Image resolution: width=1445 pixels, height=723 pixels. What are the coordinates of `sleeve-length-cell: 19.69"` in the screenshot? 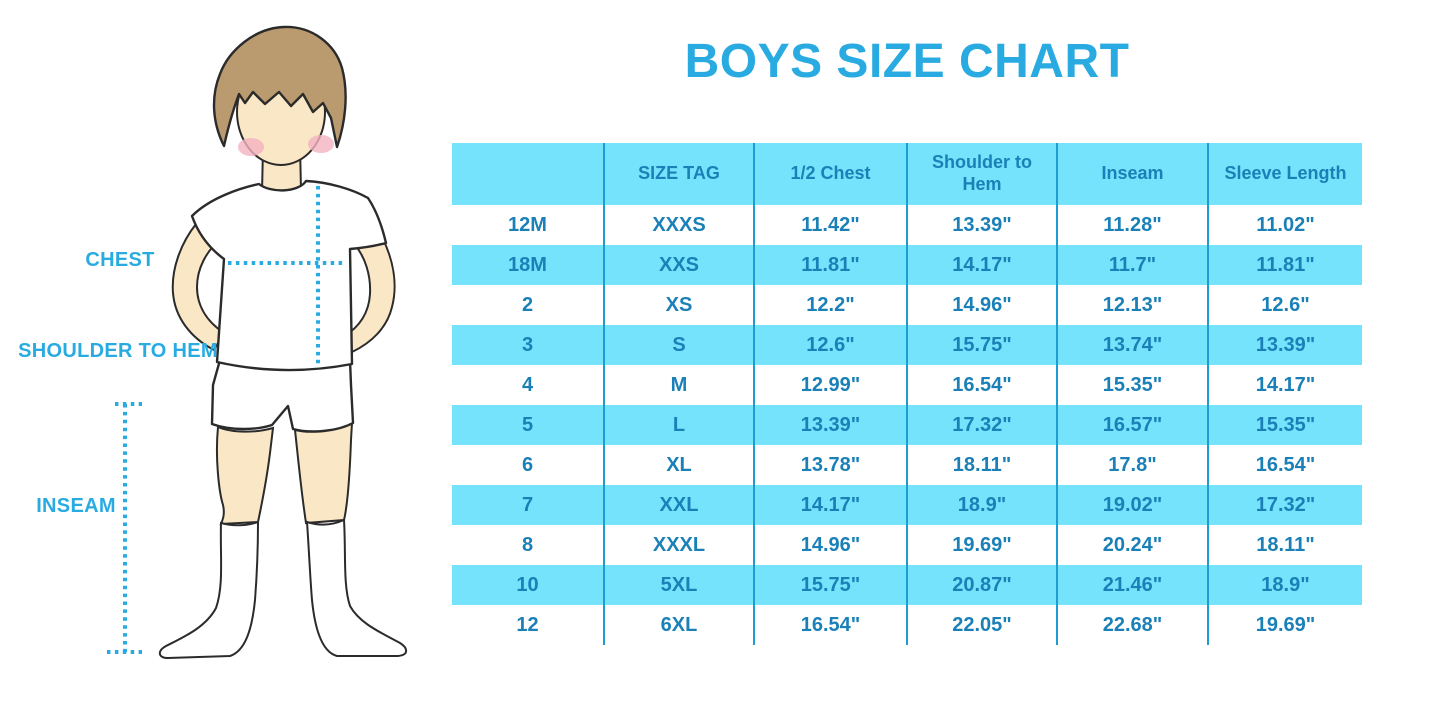 It's located at (1284, 625).